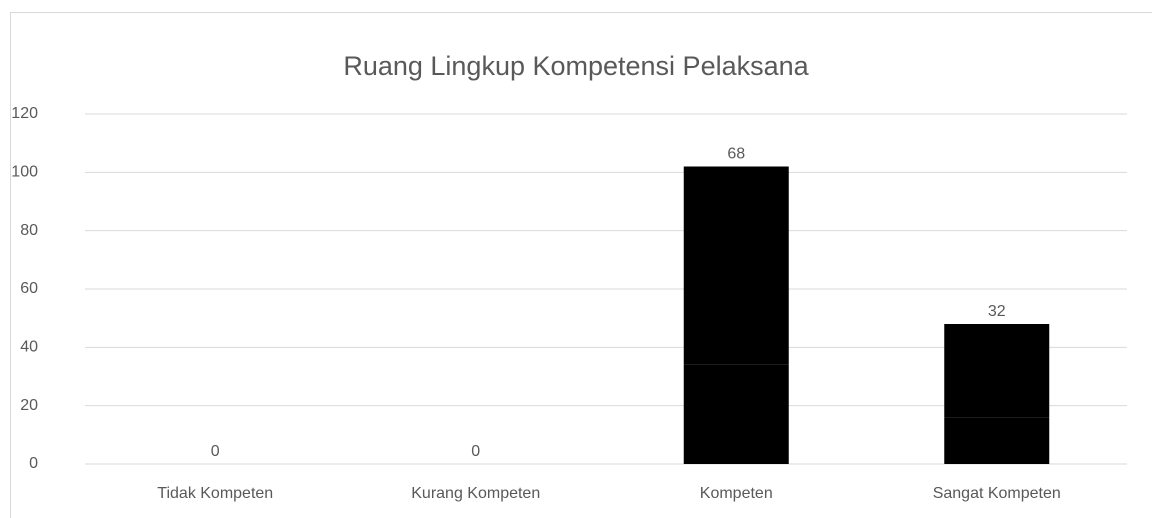  What do you see at coordinates (29, 230) in the screenshot?
I see `y-tick-label: 80` at bounding box center [29, 230].